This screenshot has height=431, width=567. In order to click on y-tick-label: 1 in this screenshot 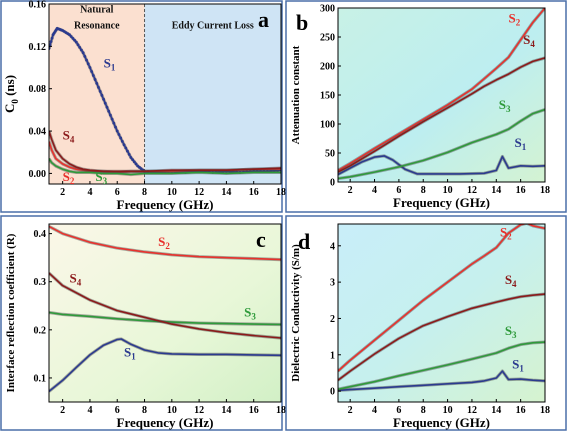, I will do `click(332, 355)`.